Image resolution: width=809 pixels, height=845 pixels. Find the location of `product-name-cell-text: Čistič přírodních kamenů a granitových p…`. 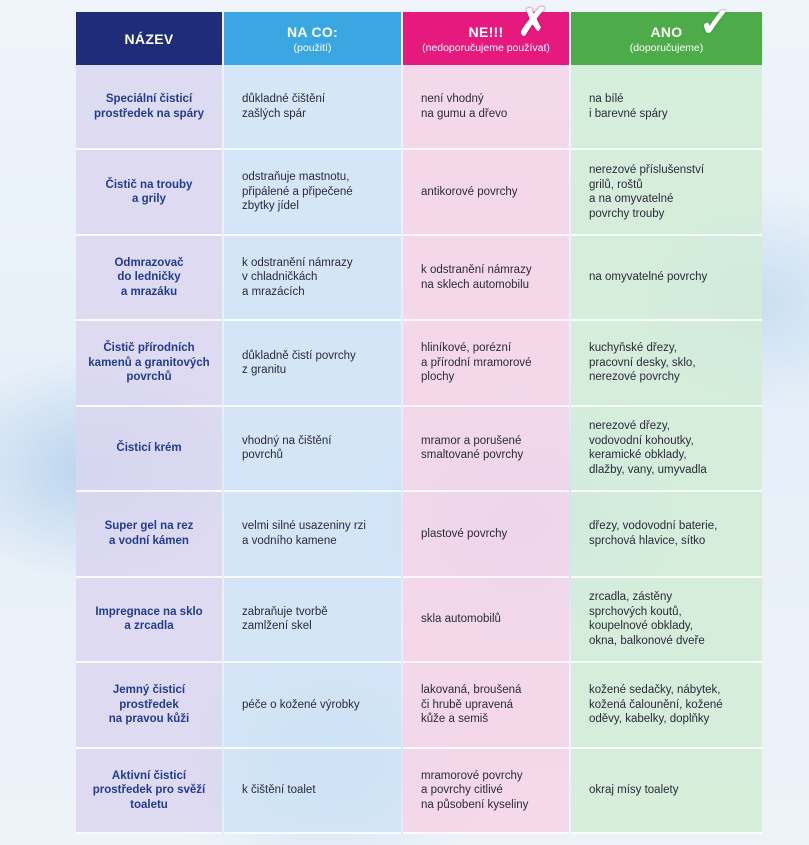

product-name-cell-text: Čistič přírodních kamenů a granitových p… is located at coordinates (149, 363).